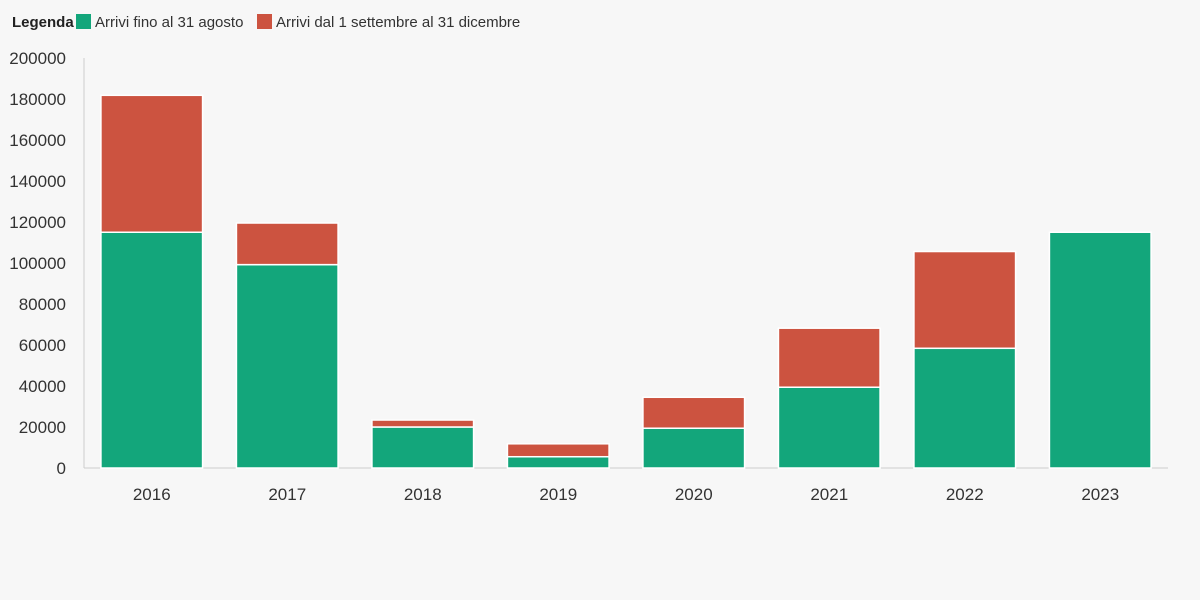 Image resolution: width=1200 pixels, height=600 pixels. I want to click on x-tick-label-2017: 2017, so click(287, 494).